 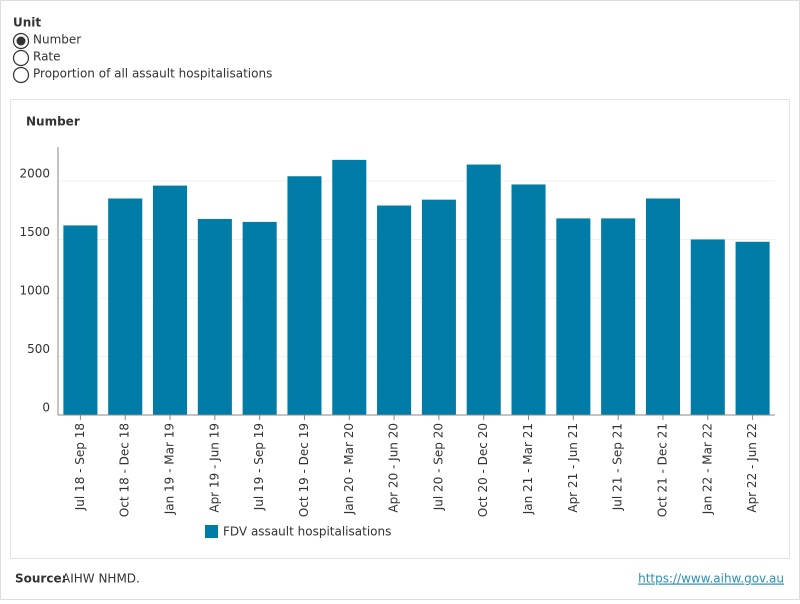 I want to click on x-tick-label: Apr 21 - Jun 21, so click(x=573, y=468).